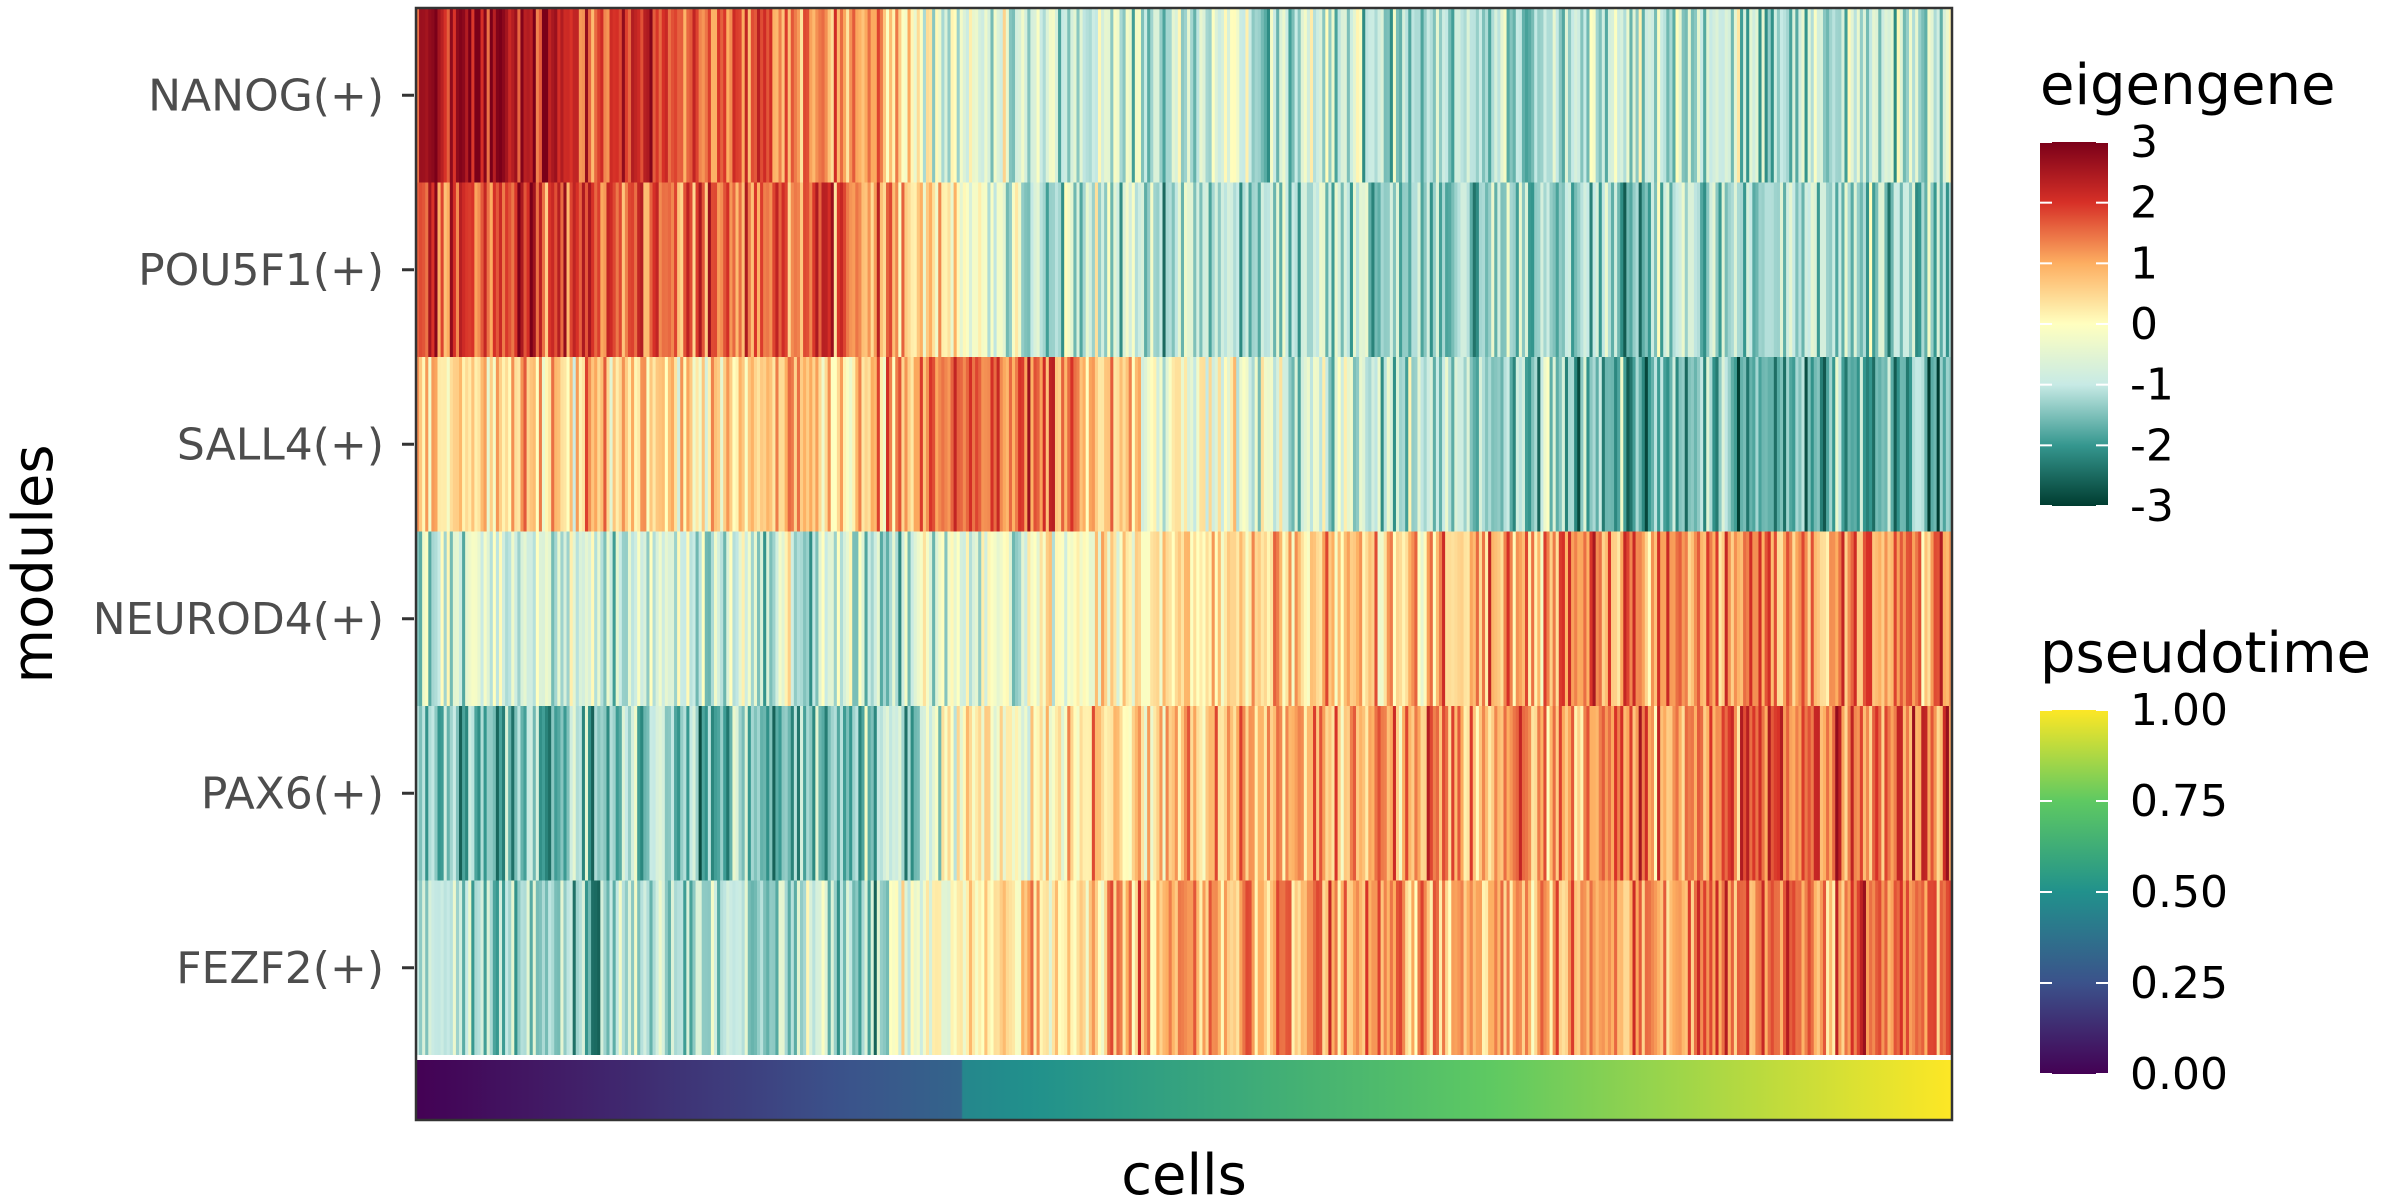  Describe the element at coordinates (2179, 892) in the screenshot. I see `legend-tick-label: 0.50` at that location.